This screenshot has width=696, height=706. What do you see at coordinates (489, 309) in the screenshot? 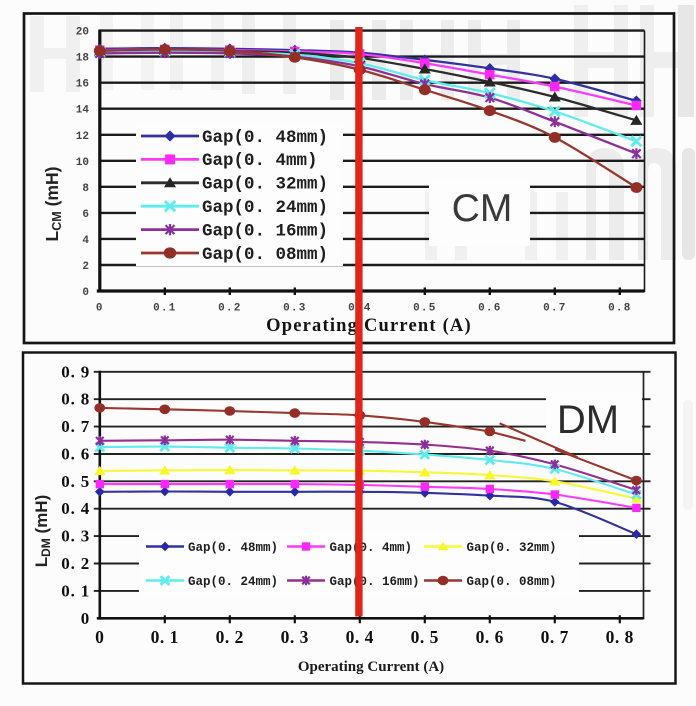
I see `svg-text: 0.6` at bounding box center [489, 309].